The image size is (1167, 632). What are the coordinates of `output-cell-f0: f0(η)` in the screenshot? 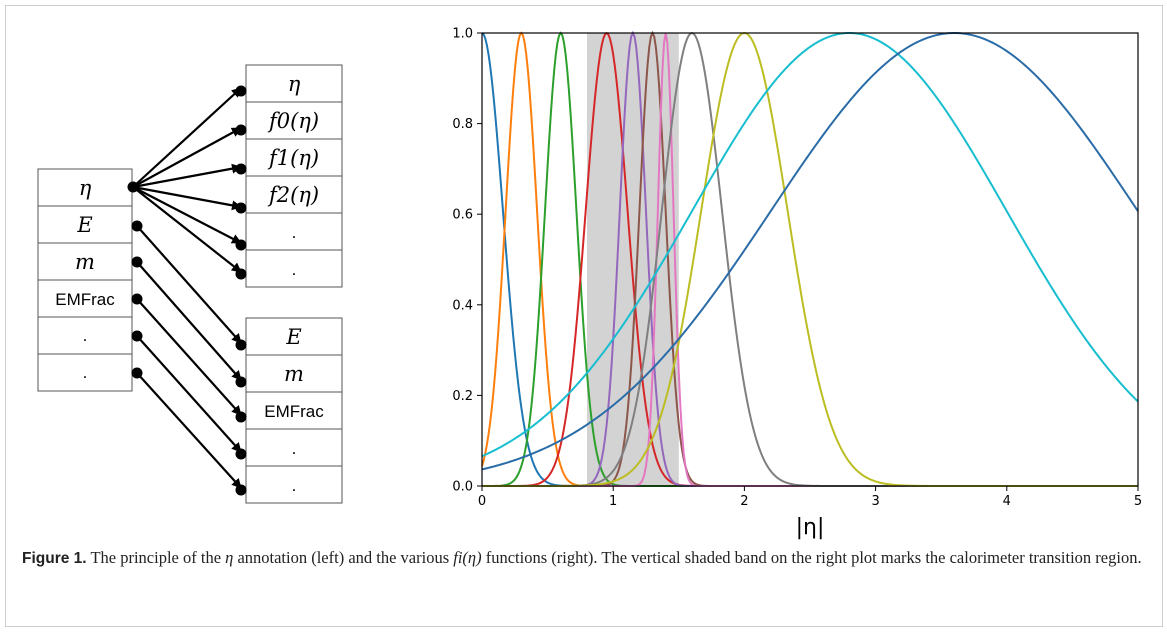 It's located at (293, 121).